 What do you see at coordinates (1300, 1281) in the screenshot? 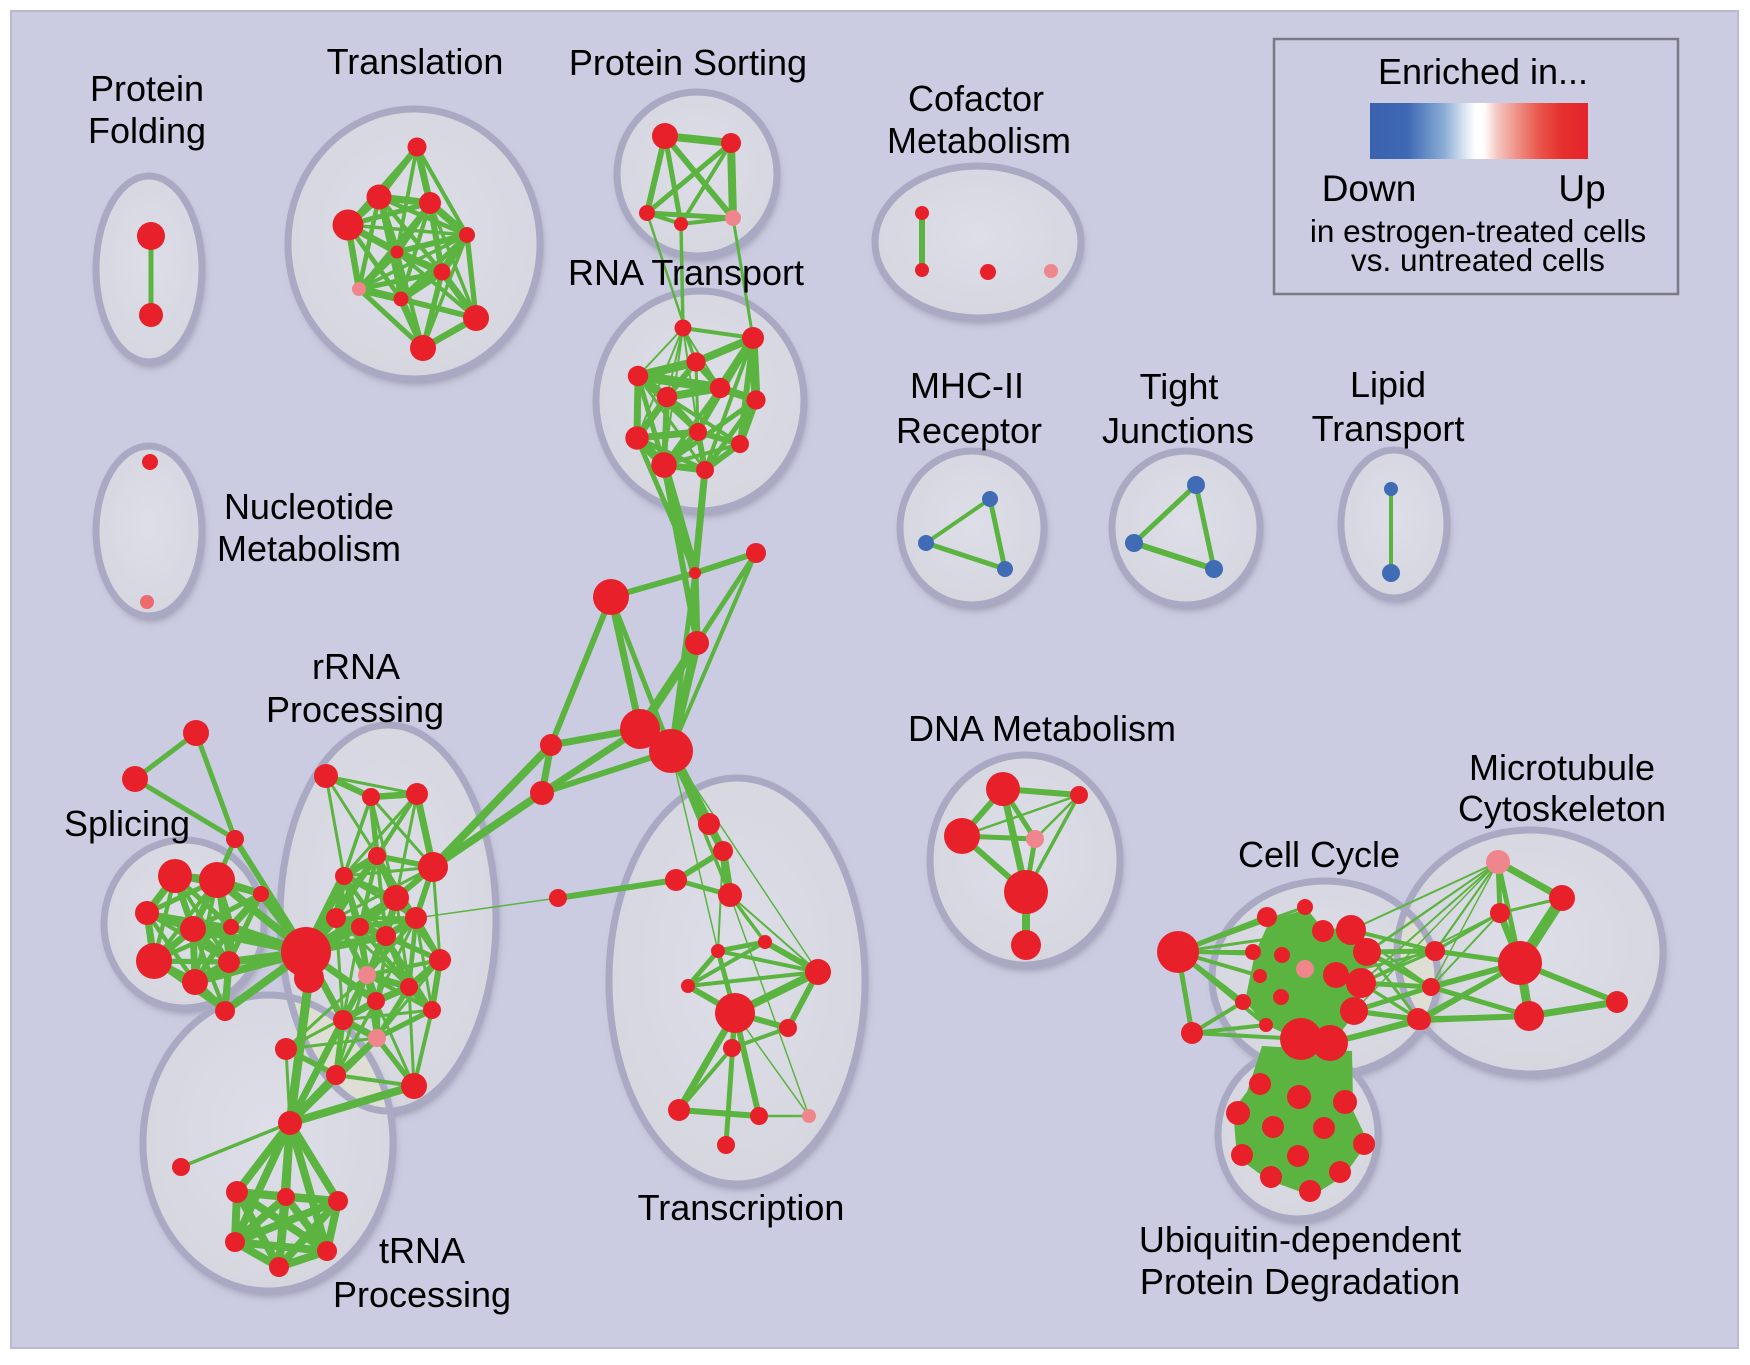
I see `svg-text: Protein Degradation` at bounding box center [1300, 1281].